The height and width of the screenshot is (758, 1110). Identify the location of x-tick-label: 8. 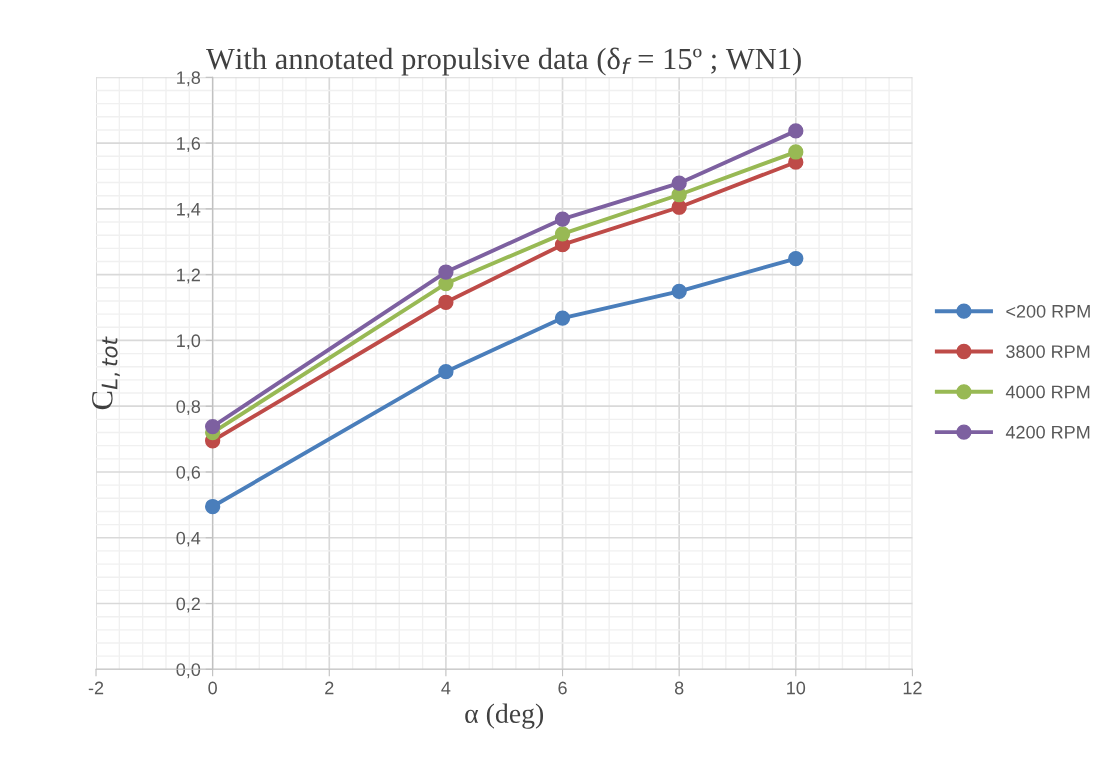
(679, 688).